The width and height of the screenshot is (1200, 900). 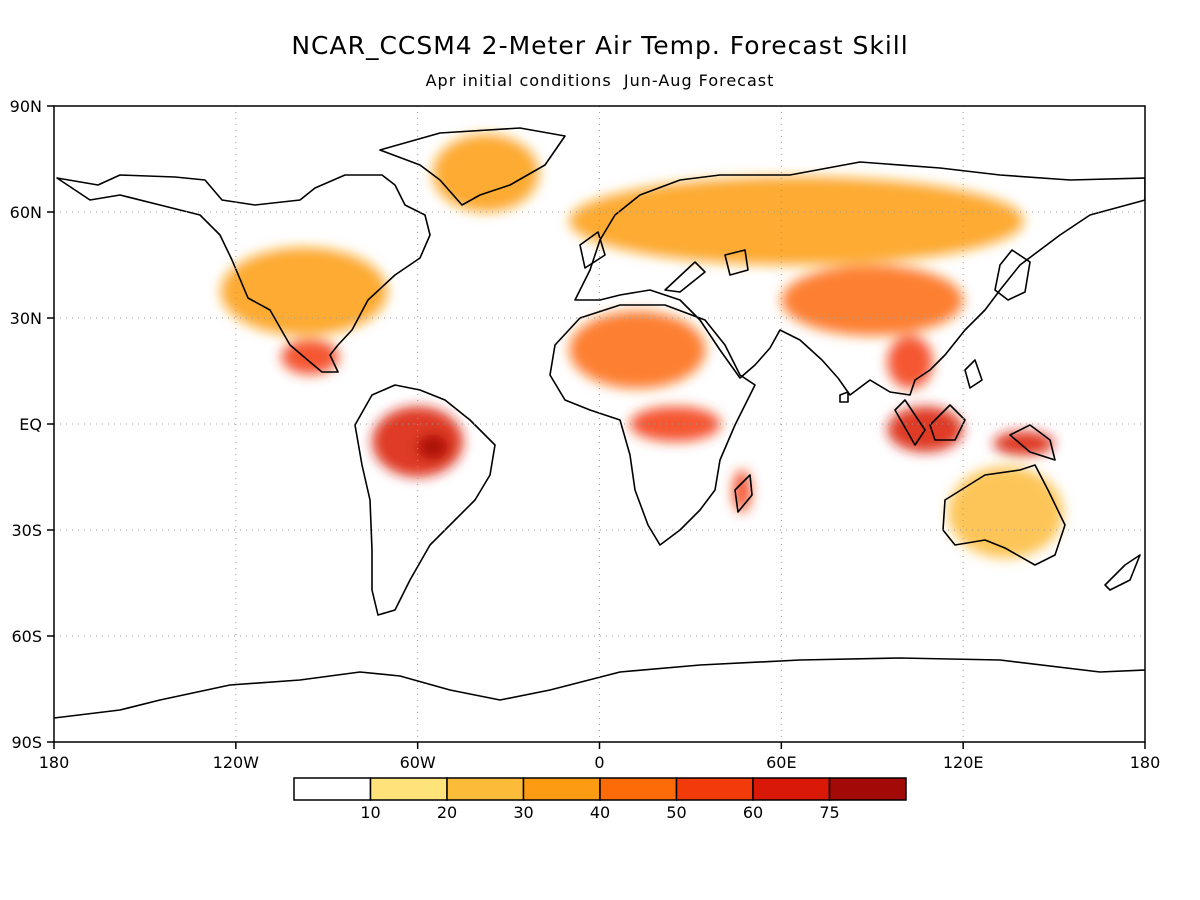 I want to click on colorbar: 10 20 30 40 50 60 75, so click(x=600, y=799).